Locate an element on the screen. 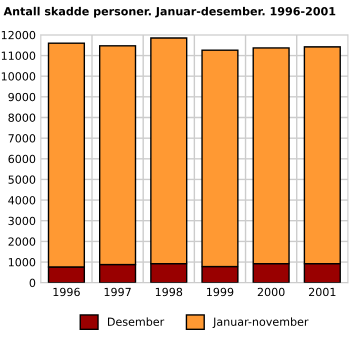 The width and height of the screenshot is (355, 349). y-tick-label: 1000 is located at coordinates (22, 262).